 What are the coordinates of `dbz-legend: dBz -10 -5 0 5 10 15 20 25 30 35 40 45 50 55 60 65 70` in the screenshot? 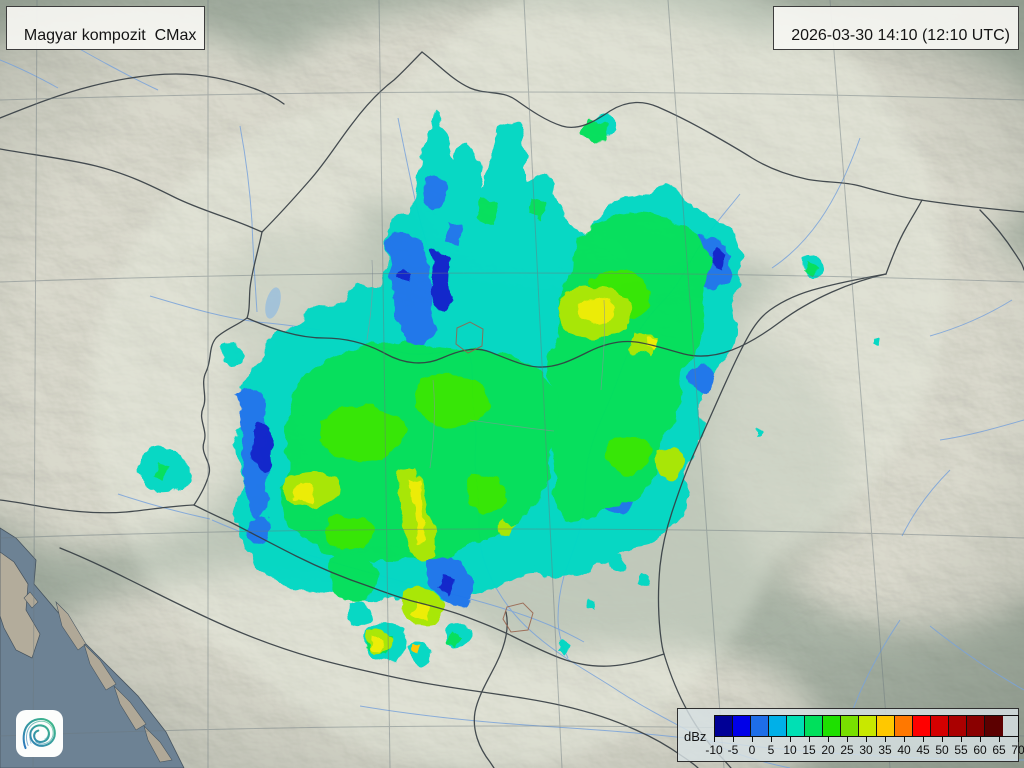 It's located at (850, 735).